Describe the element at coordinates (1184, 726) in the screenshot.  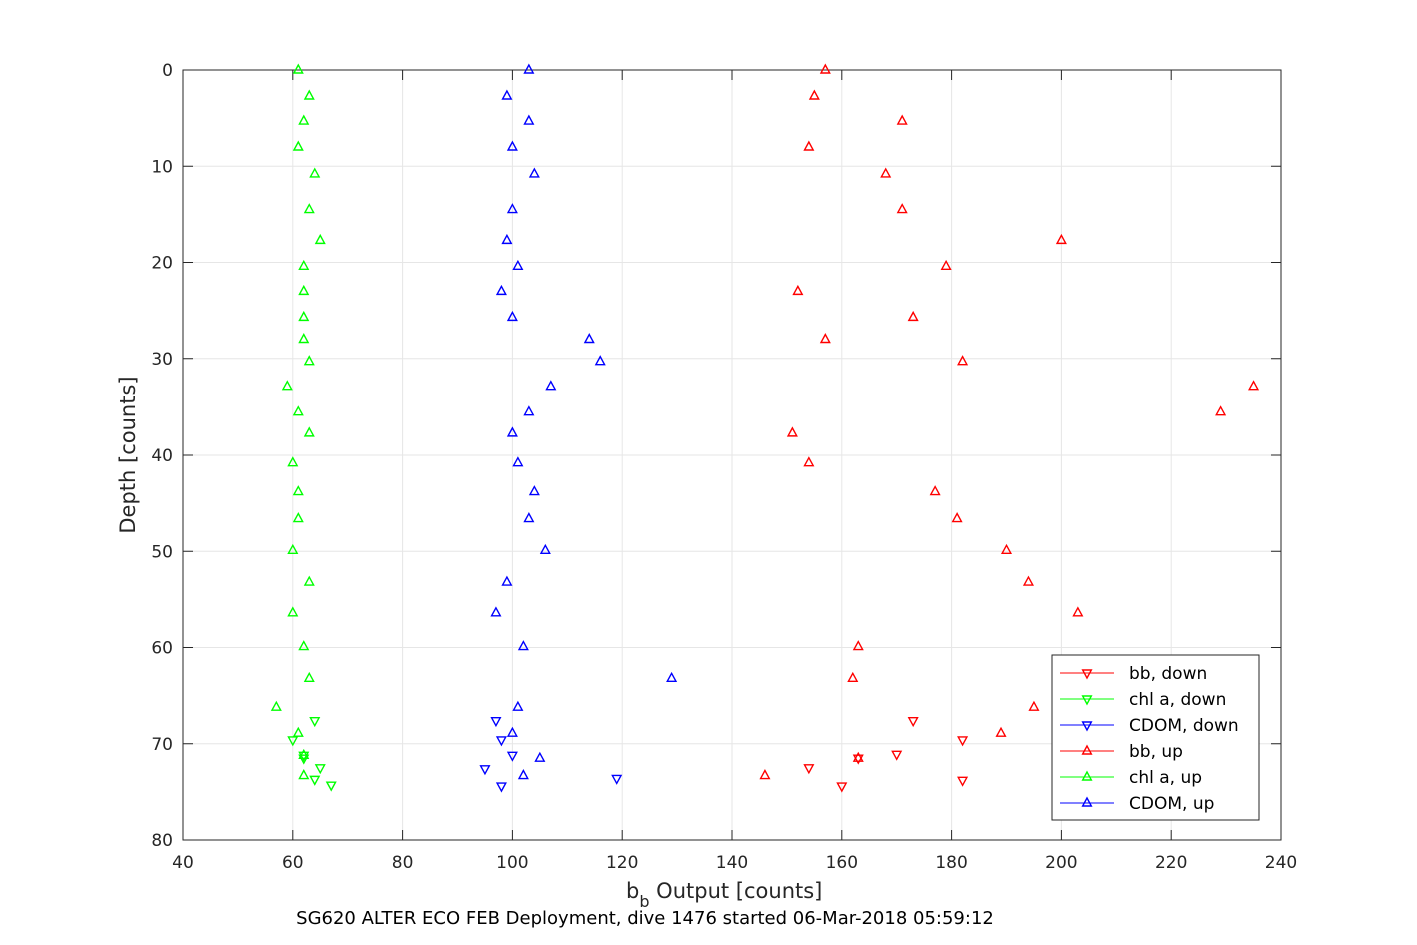
I see `legend-label: CDOM, down` at that location.